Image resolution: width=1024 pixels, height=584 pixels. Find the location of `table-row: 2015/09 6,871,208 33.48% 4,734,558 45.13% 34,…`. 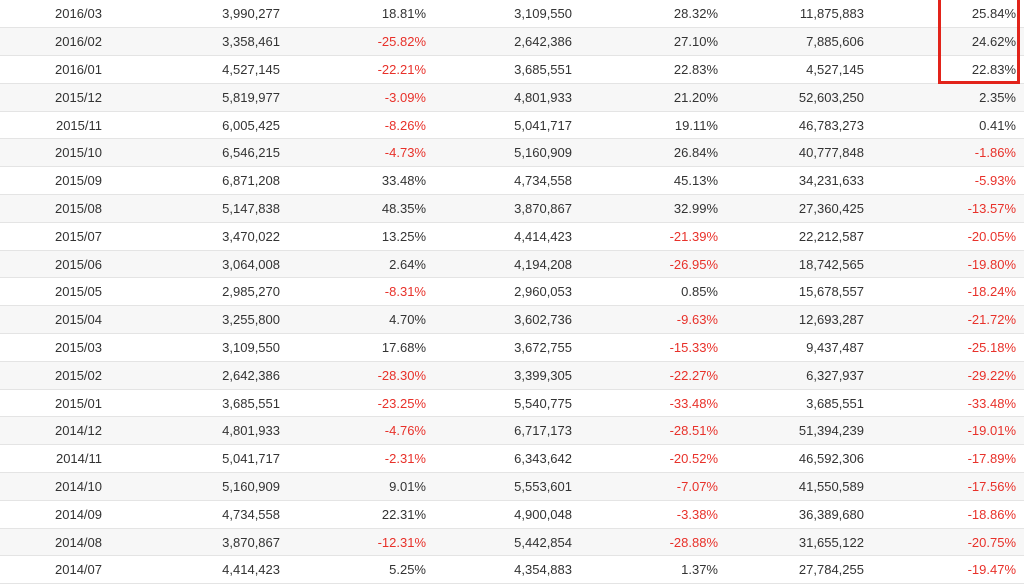

table-row: 2015/09 6,871,208 33.48% 4,734,558 45.13% 34,… is located at coordinates (512, 181).